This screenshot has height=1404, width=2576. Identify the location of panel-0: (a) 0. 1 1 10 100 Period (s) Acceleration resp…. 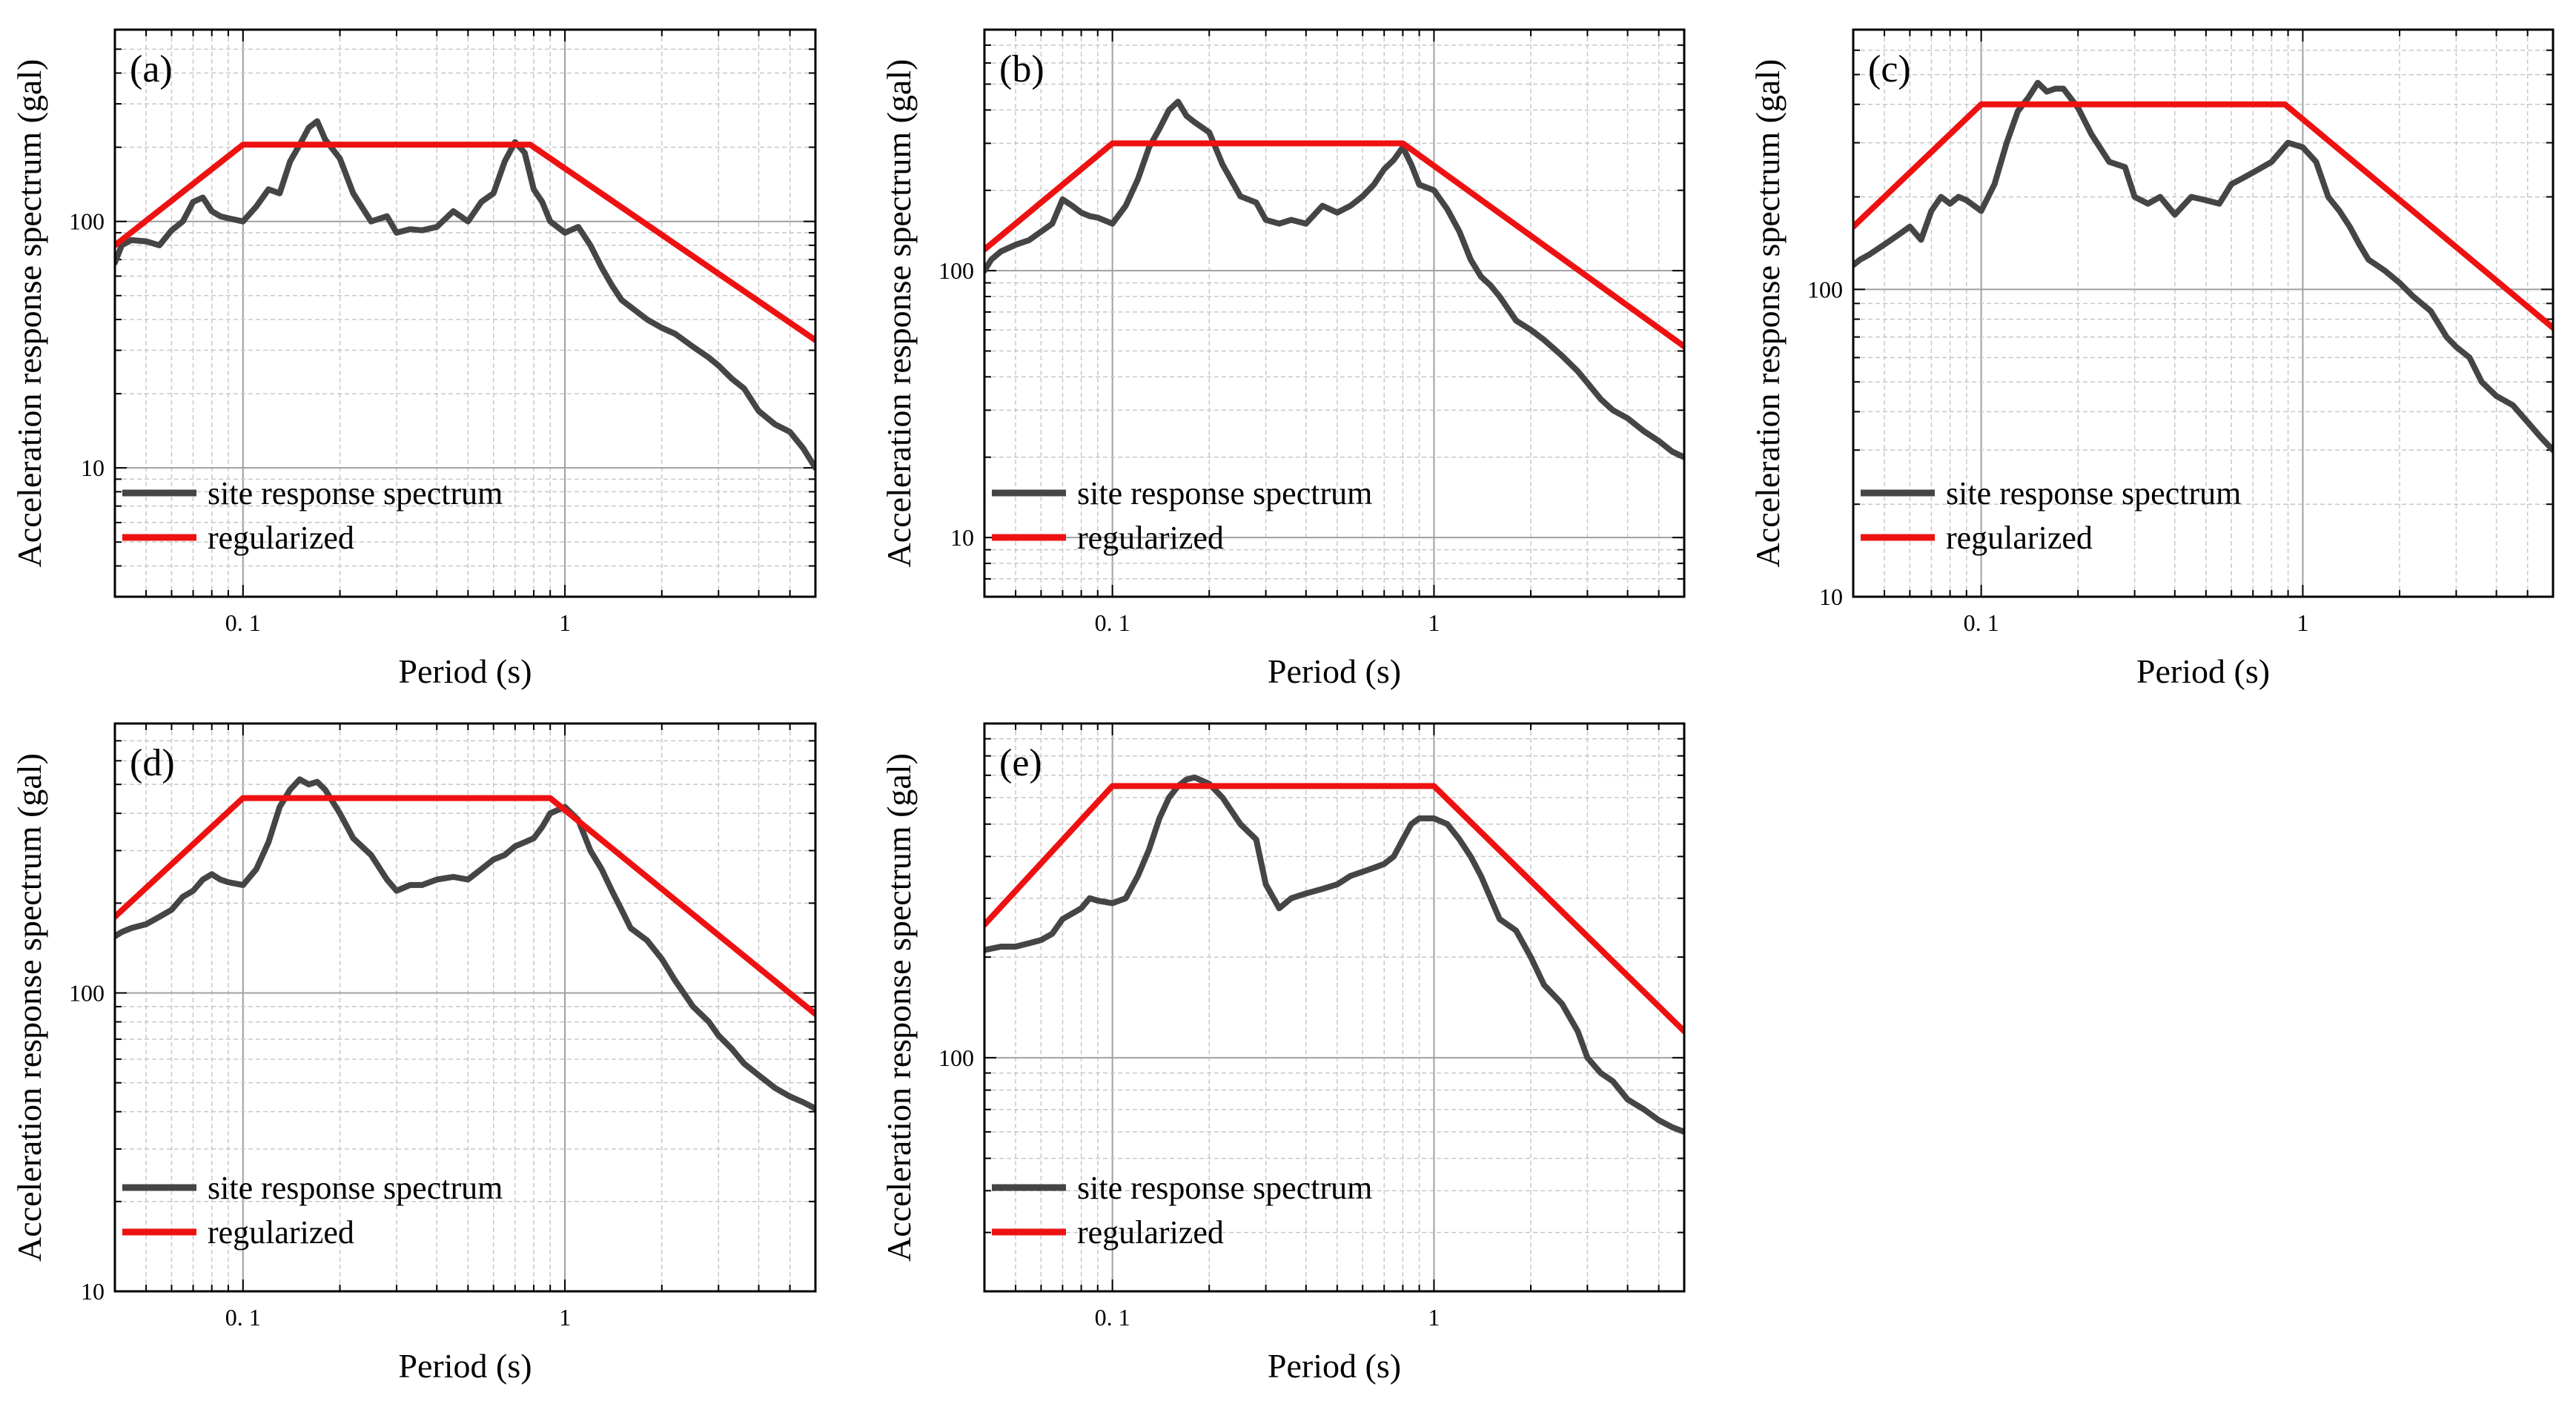
(413, 359).